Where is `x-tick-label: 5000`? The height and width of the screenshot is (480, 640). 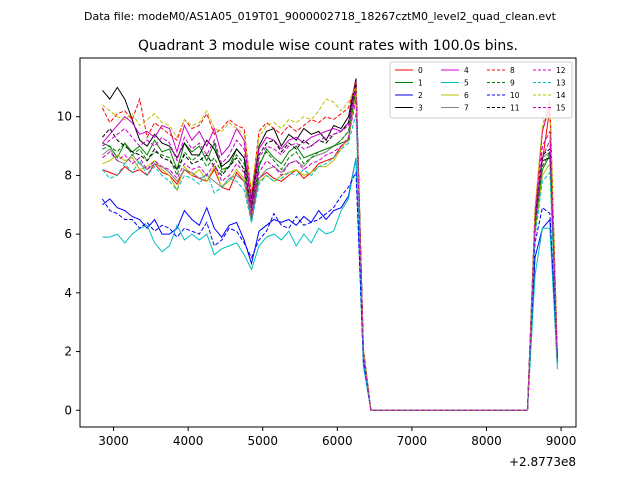
x-tick-label: 5000 is located at coordinates (262, 441).